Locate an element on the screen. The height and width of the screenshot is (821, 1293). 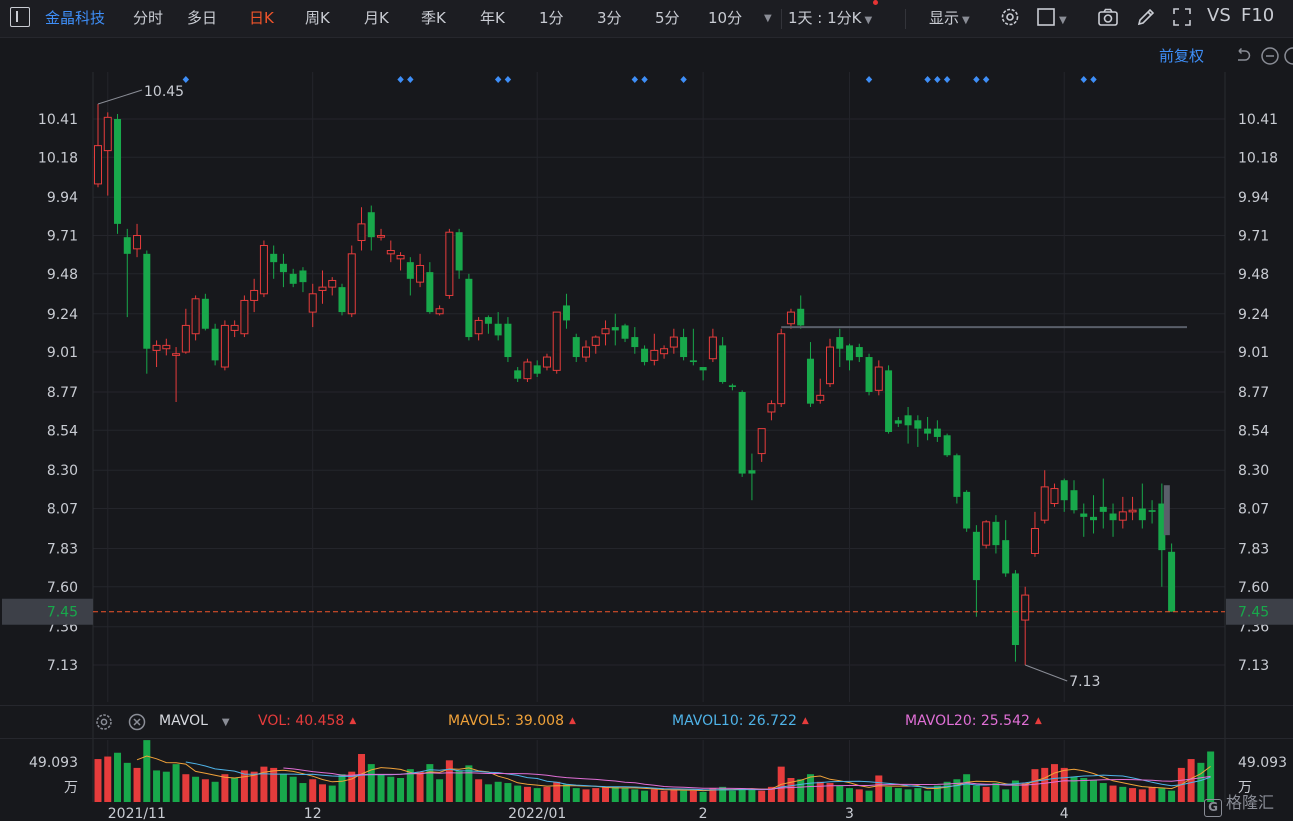
close-icon is located at coordinates (1288, 56).